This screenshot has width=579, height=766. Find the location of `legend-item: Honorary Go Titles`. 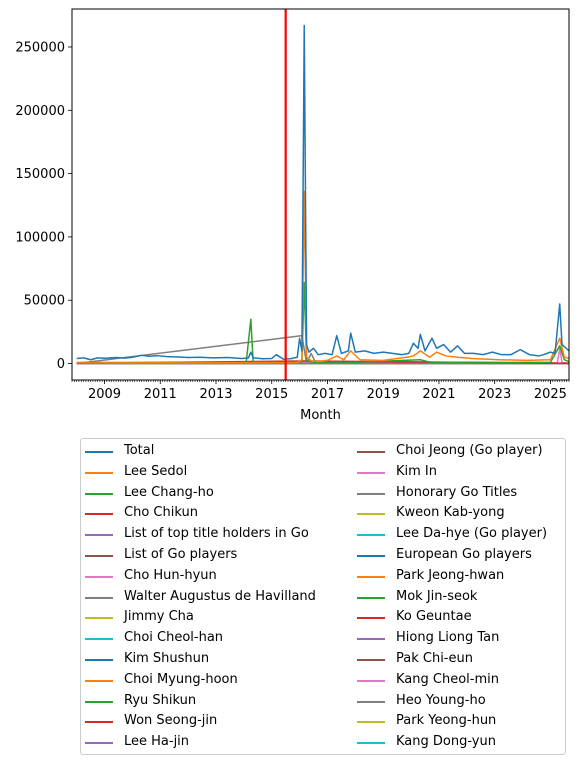

legend-item: Honorary Go Titles is located at coordinates (466, 493).